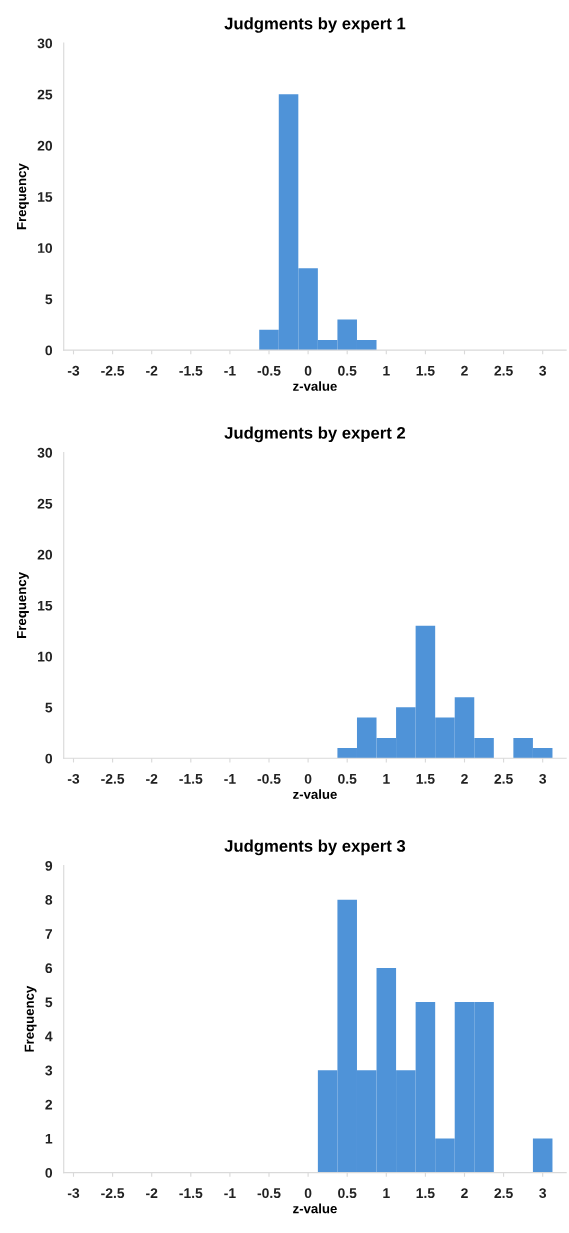 The height and width of the screenshot is (1233, 569). I want to click on y-tick-label: 4, so click(49, 1036).